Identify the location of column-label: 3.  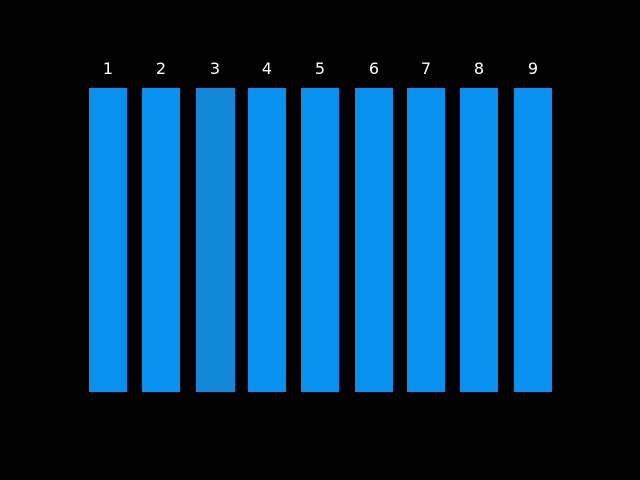
(215, 68).